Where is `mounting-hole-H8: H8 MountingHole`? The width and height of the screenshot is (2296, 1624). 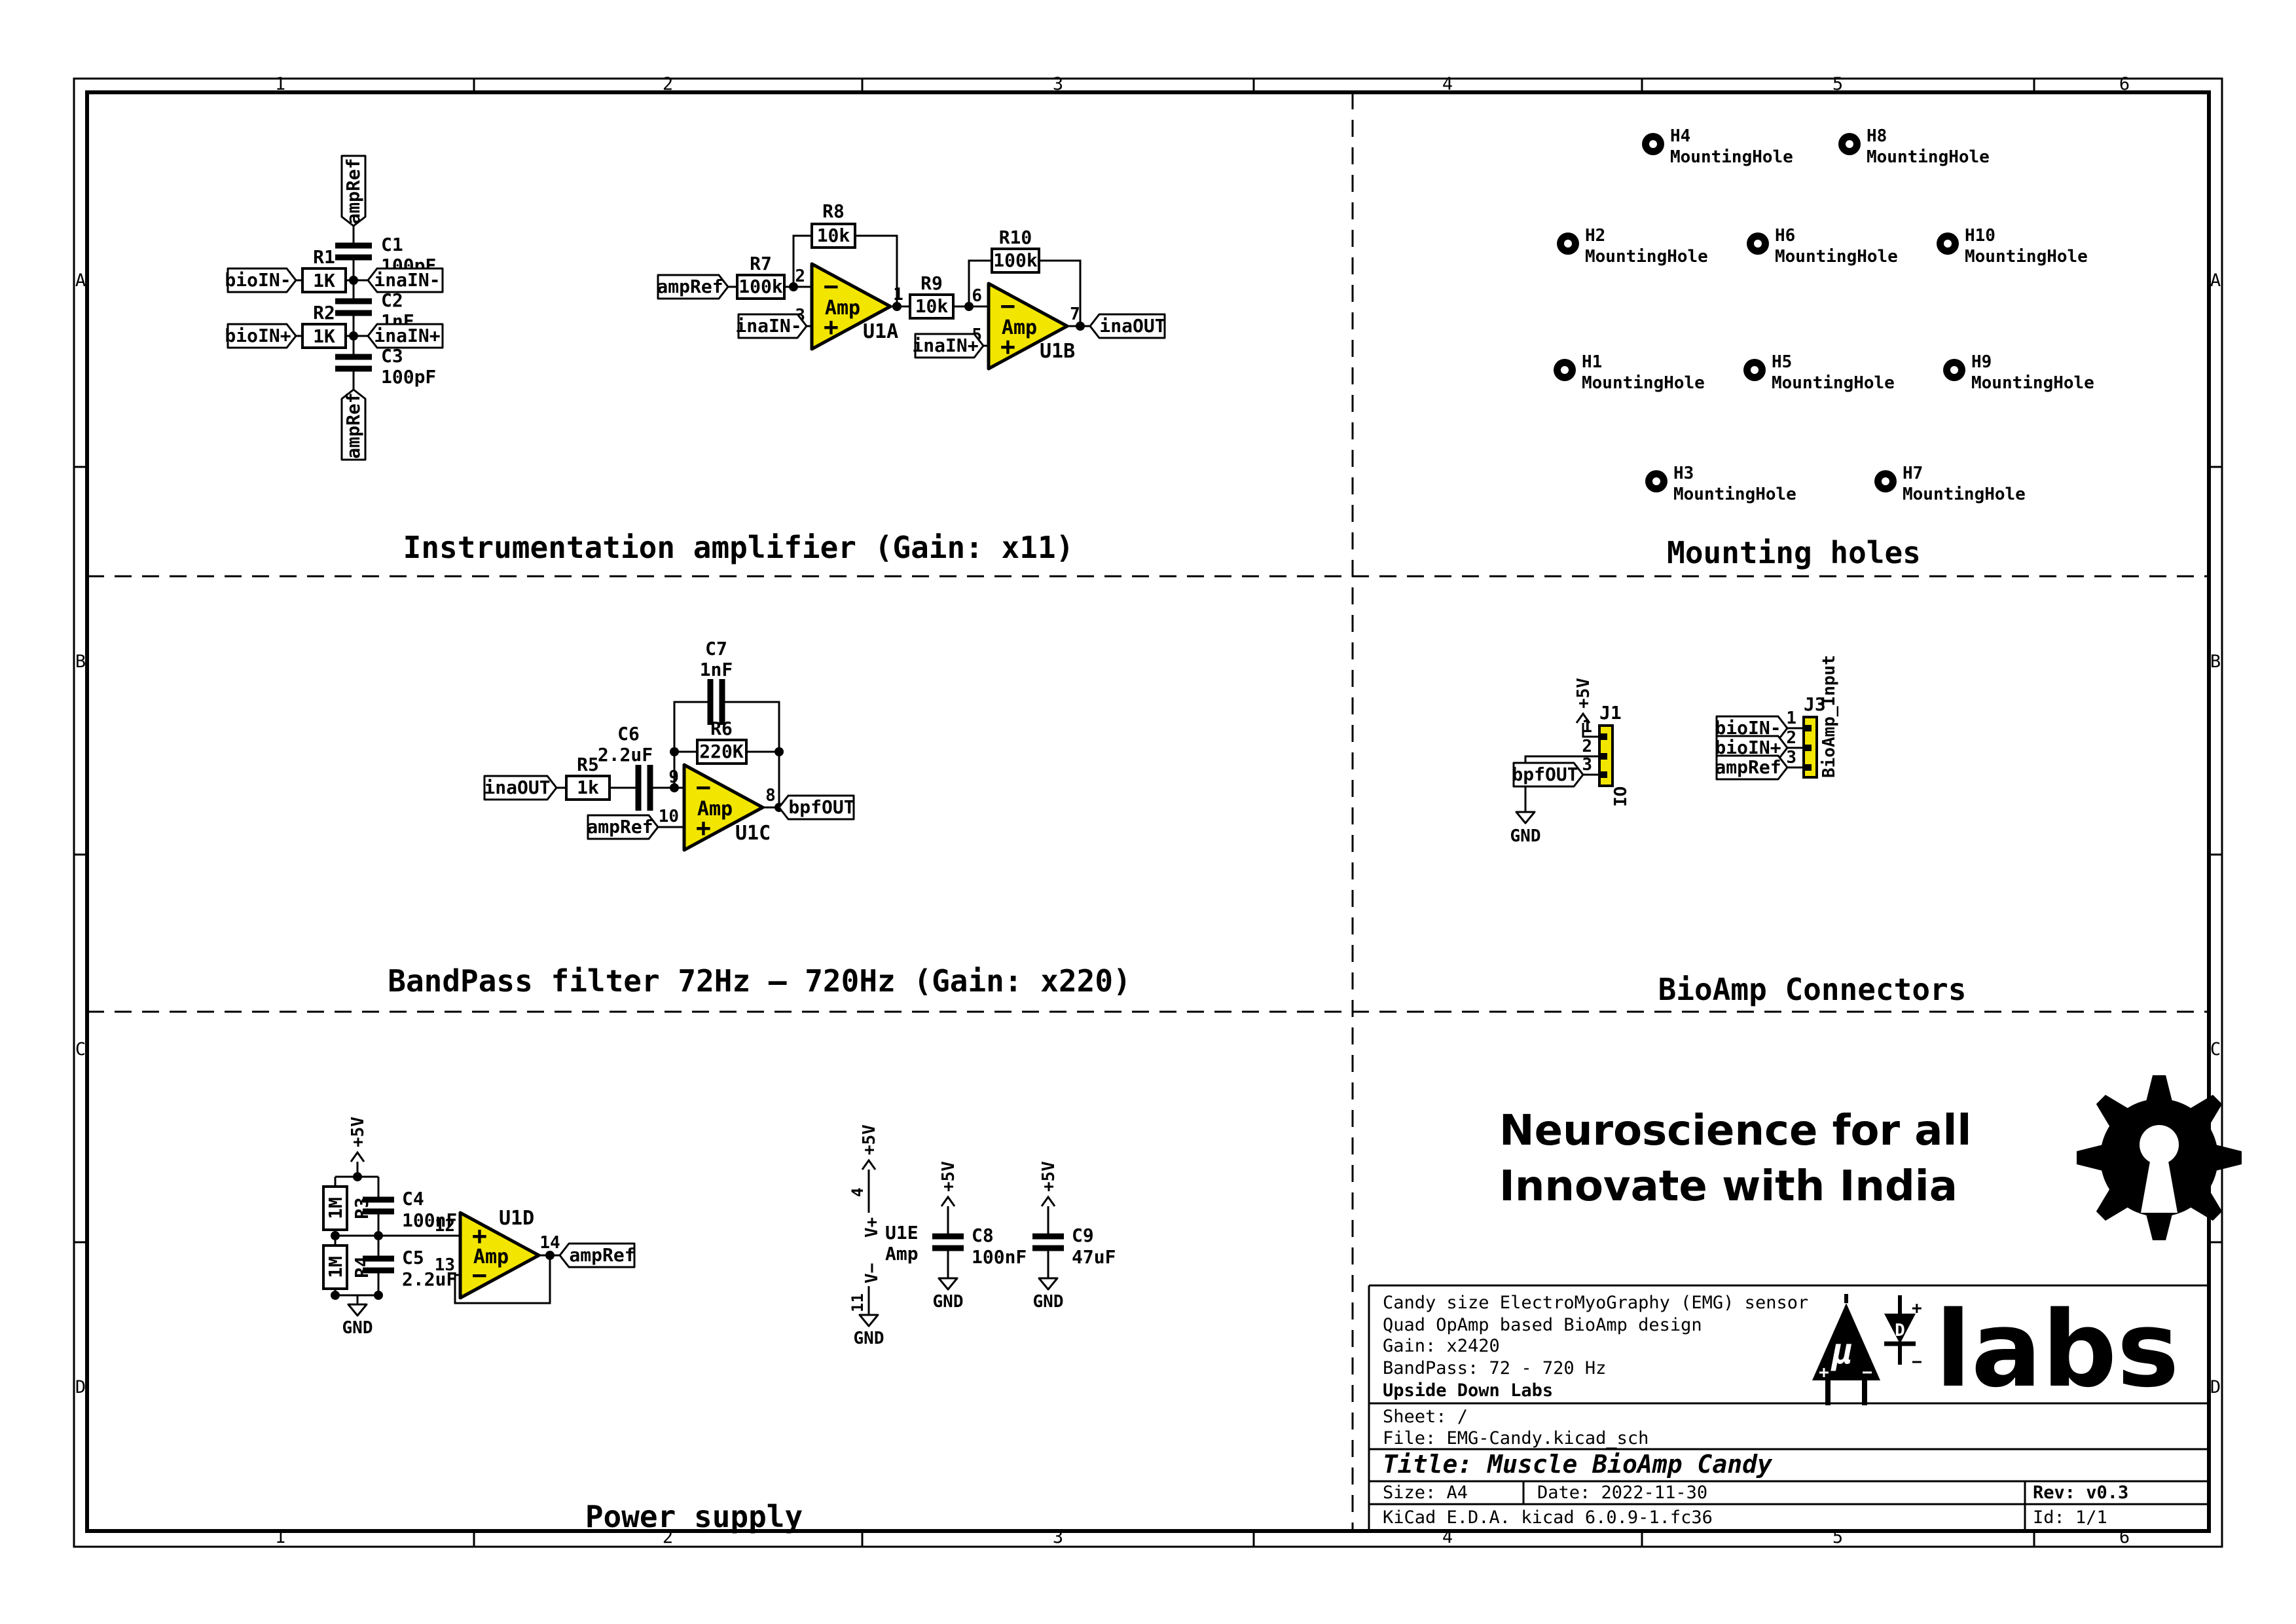 mounting-hole-H8: H8 MountingHole is located at coordinates (1914, 146).